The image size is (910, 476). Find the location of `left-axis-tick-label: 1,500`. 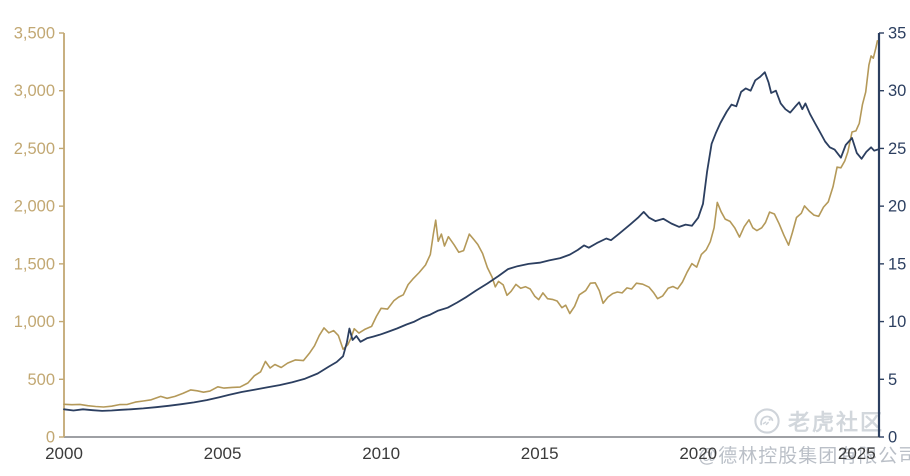

left-axis-tick-label: 1,500 is located at coordinates (34, 264).